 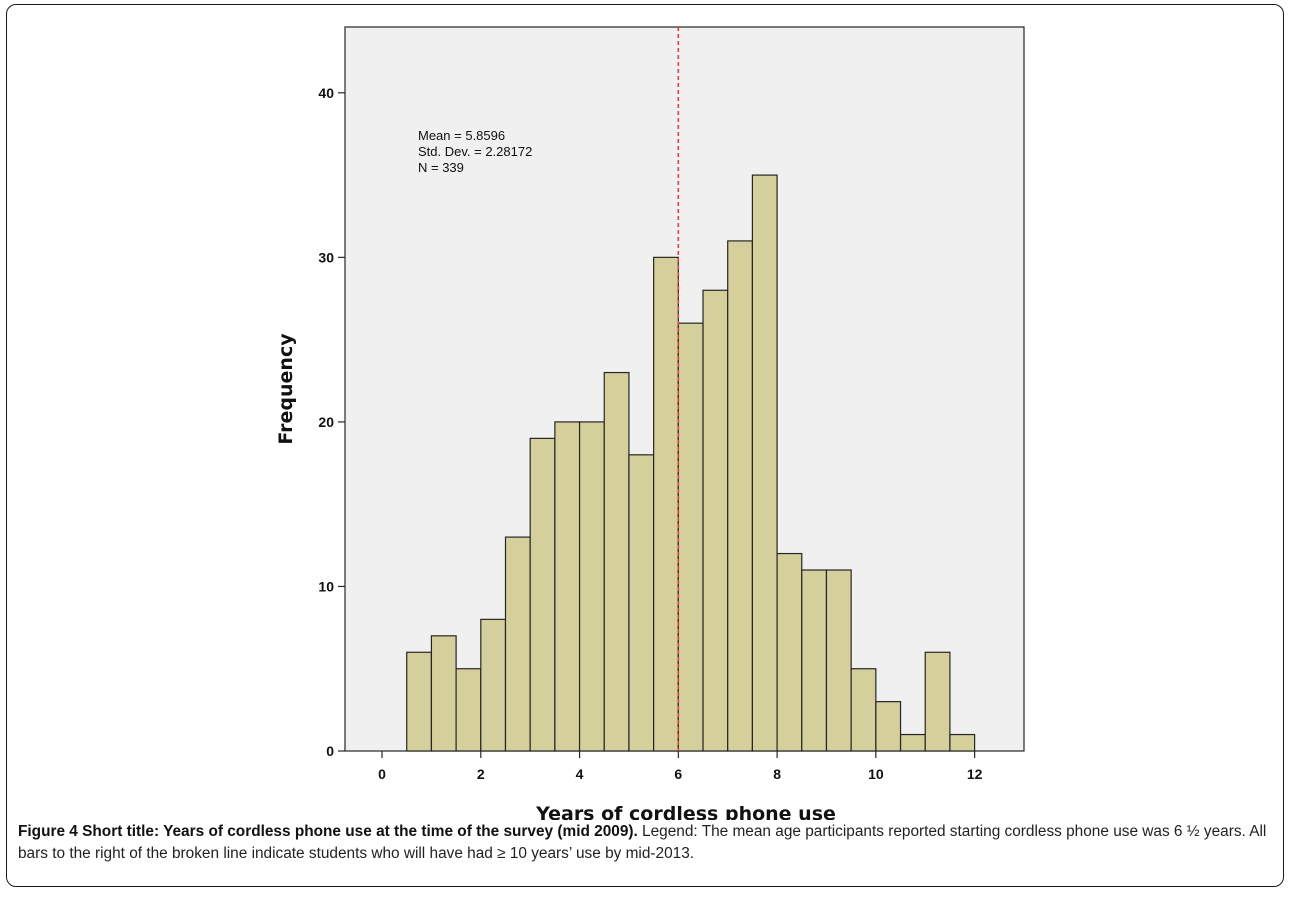 What do you see at coordinates (286, 389) in the screenshot?
I see `y-axis-label: Frequency` at bounding box center [286, 389].